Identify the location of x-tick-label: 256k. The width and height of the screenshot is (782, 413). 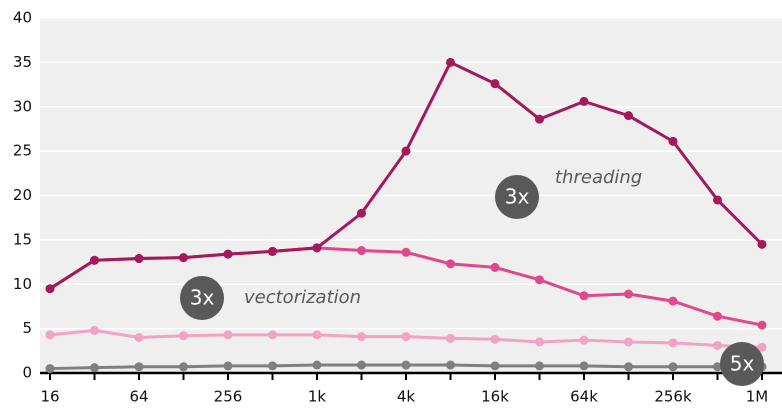
(673, 397).